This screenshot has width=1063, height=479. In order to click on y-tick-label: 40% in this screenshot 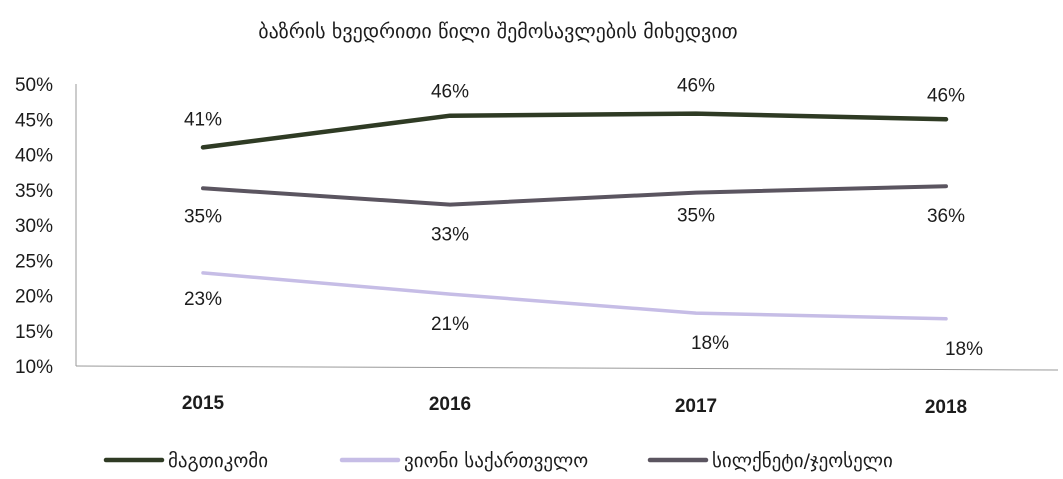, I will do `click(34, 156)`.